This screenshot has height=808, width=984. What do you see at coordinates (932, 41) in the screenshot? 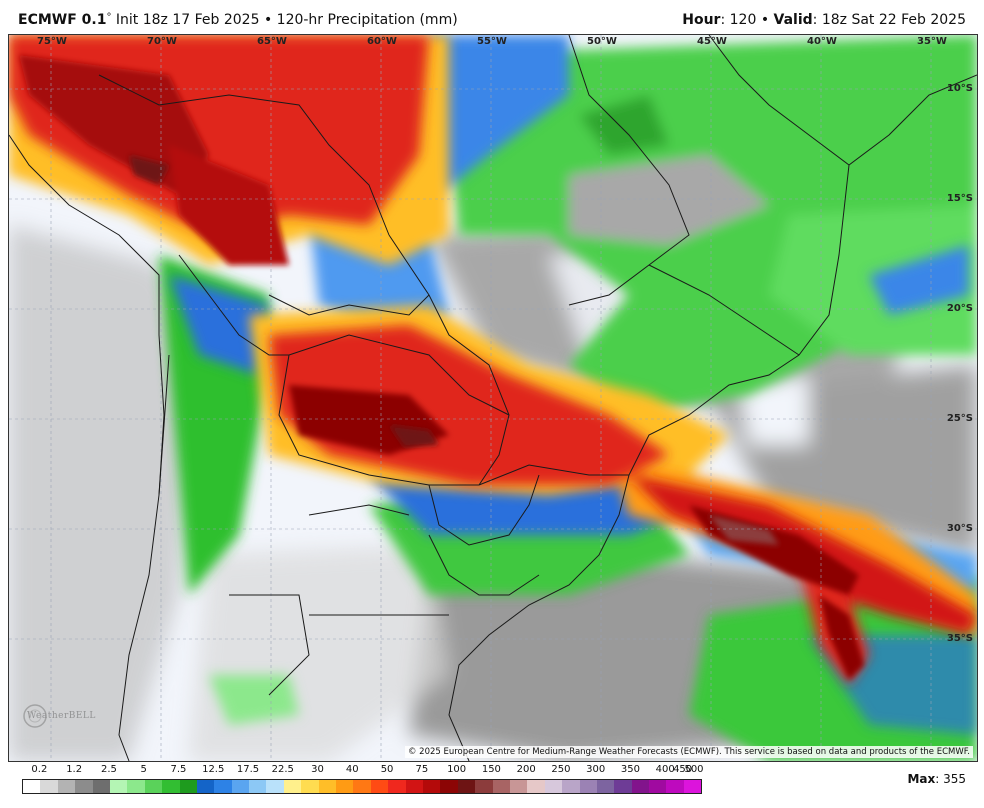
I see `lon-label-35w: 35°W` at bounding box center [932, 41].